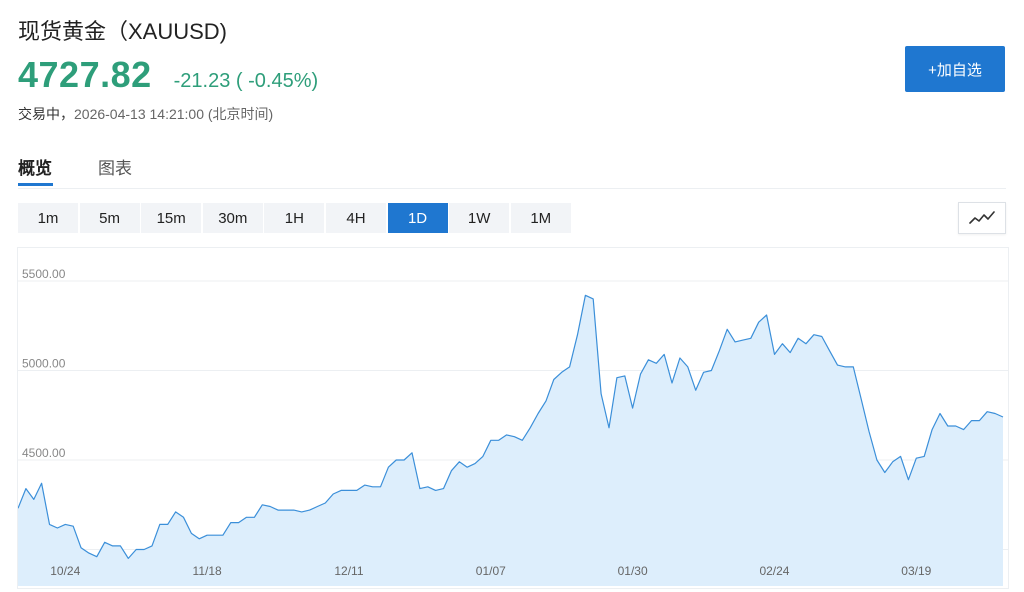  I want to click on x-tick-label: 03/19, so click(916, 571).